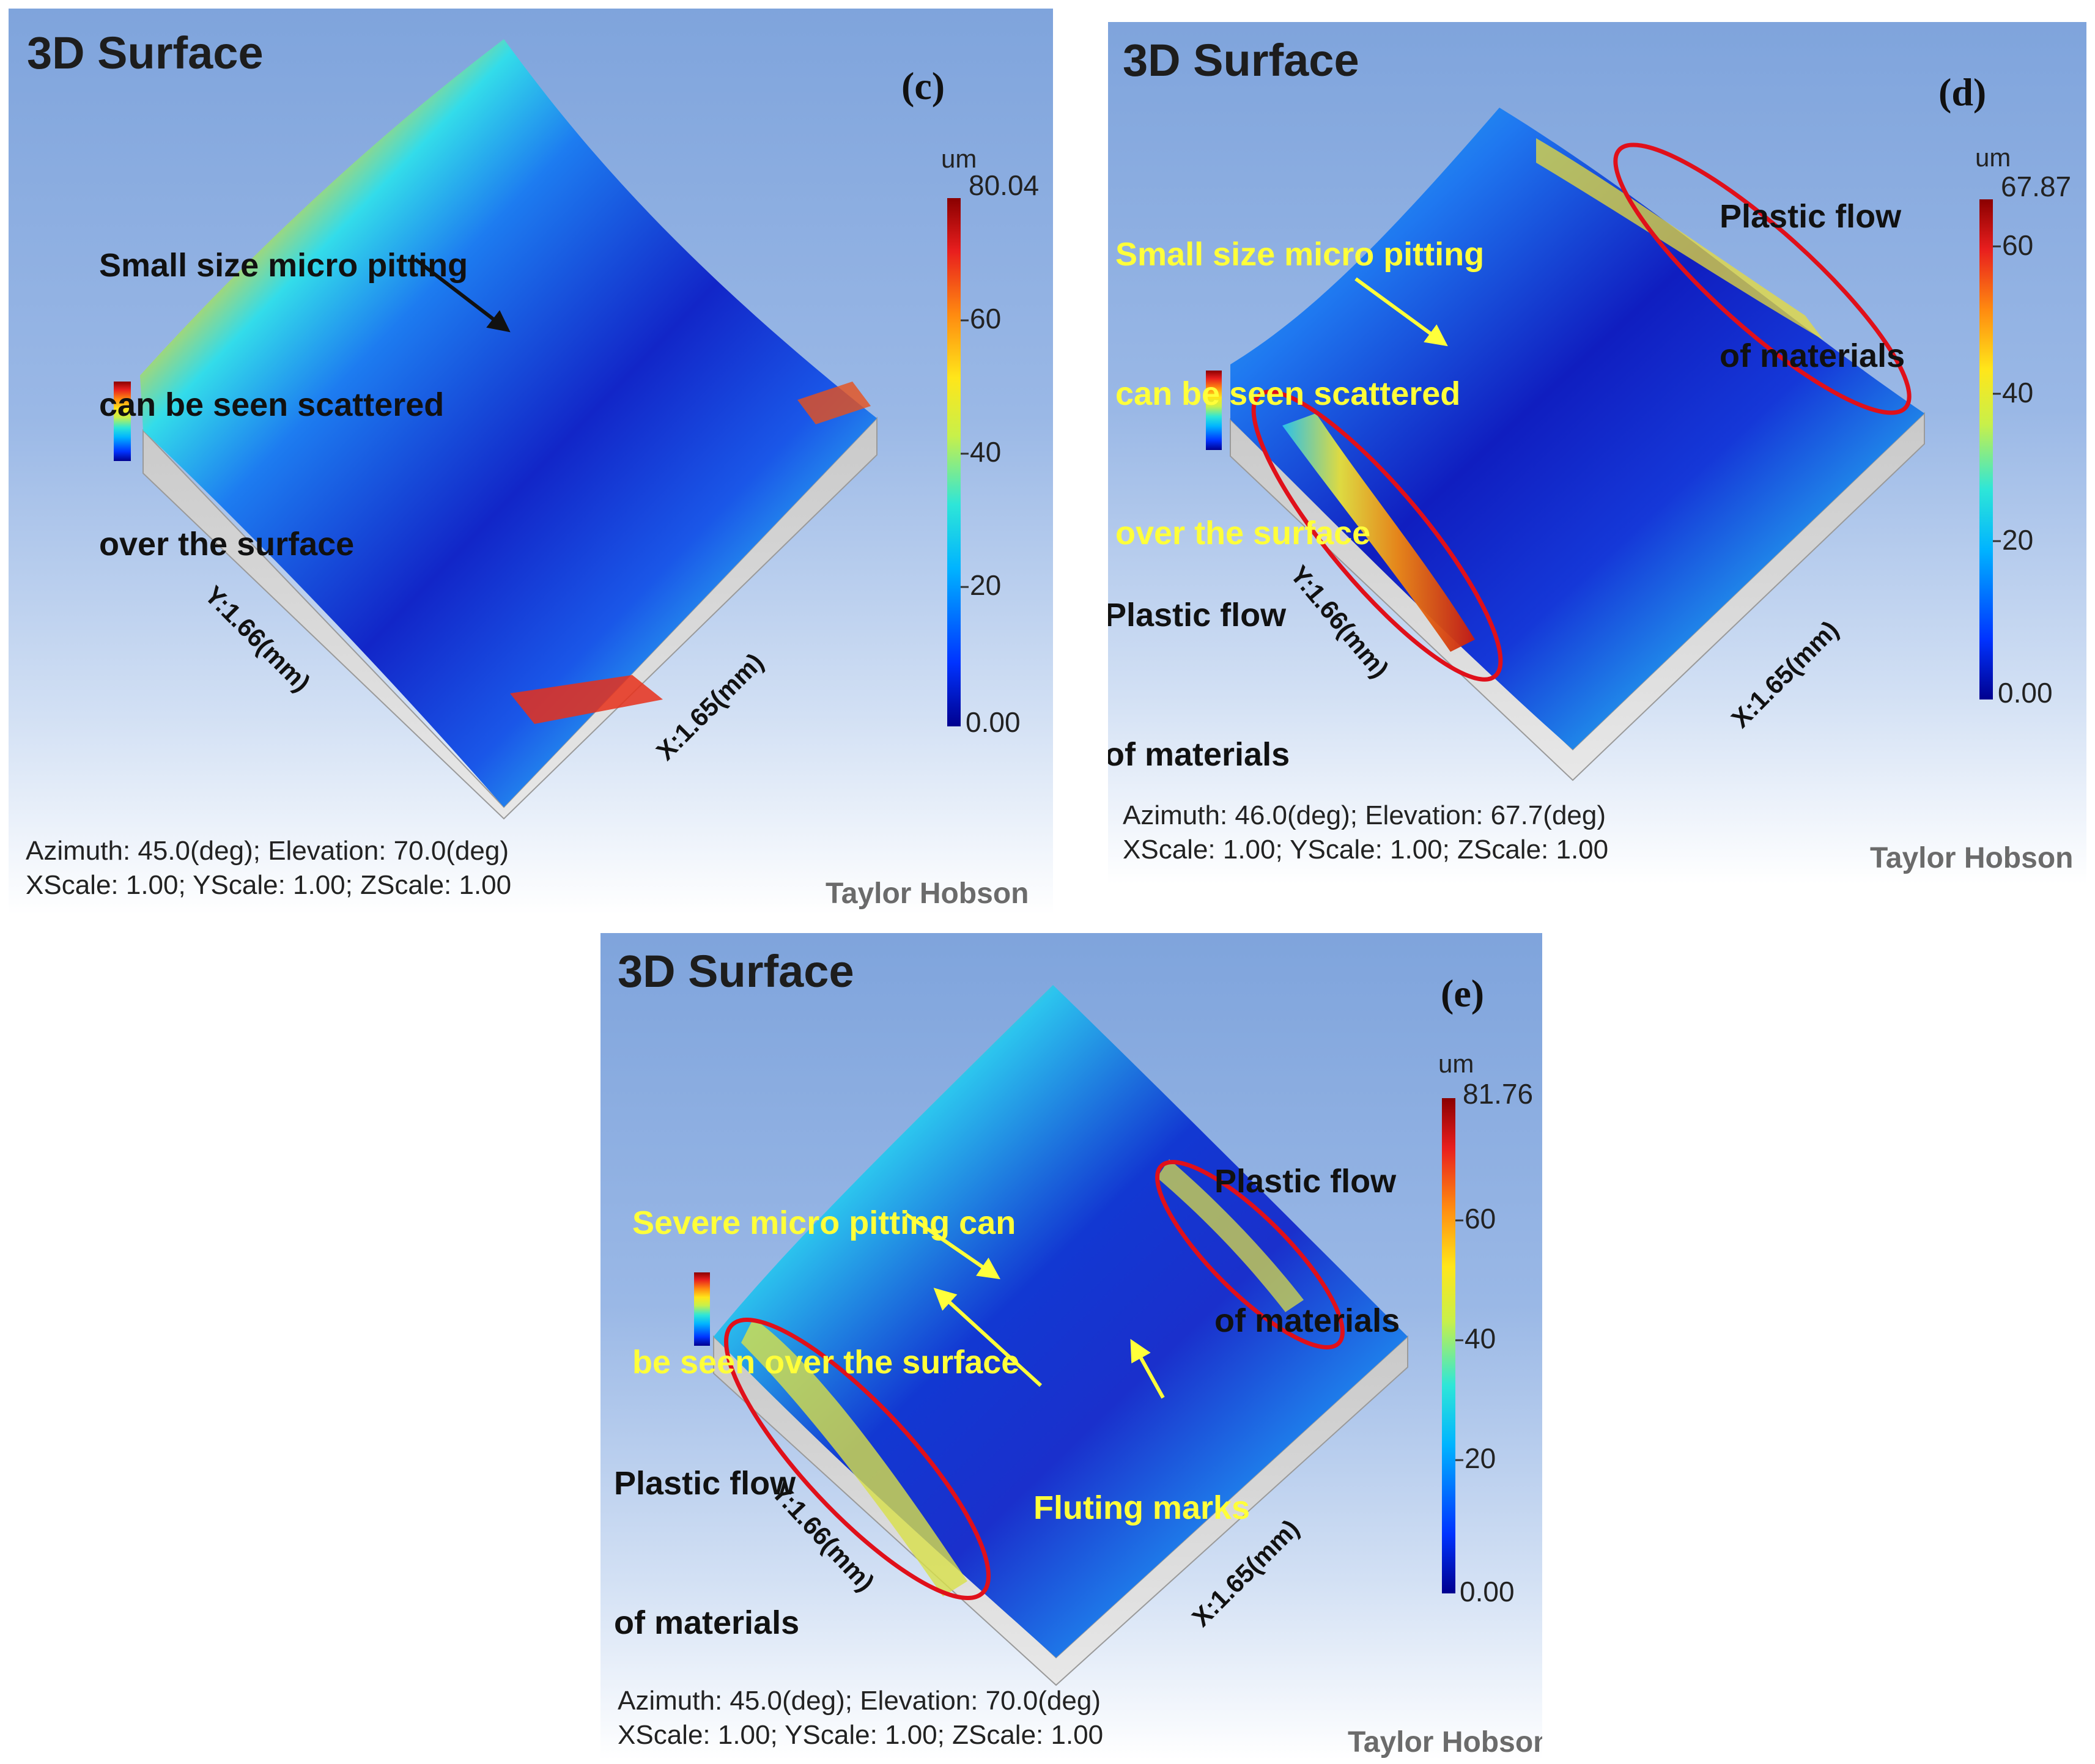 The height and width of the screenshot is (1764, 2095). What do you see at coordinates (1963, 92) in the screenshot?
I see `panel-label: (d)` at bounding box center [1963, 92].